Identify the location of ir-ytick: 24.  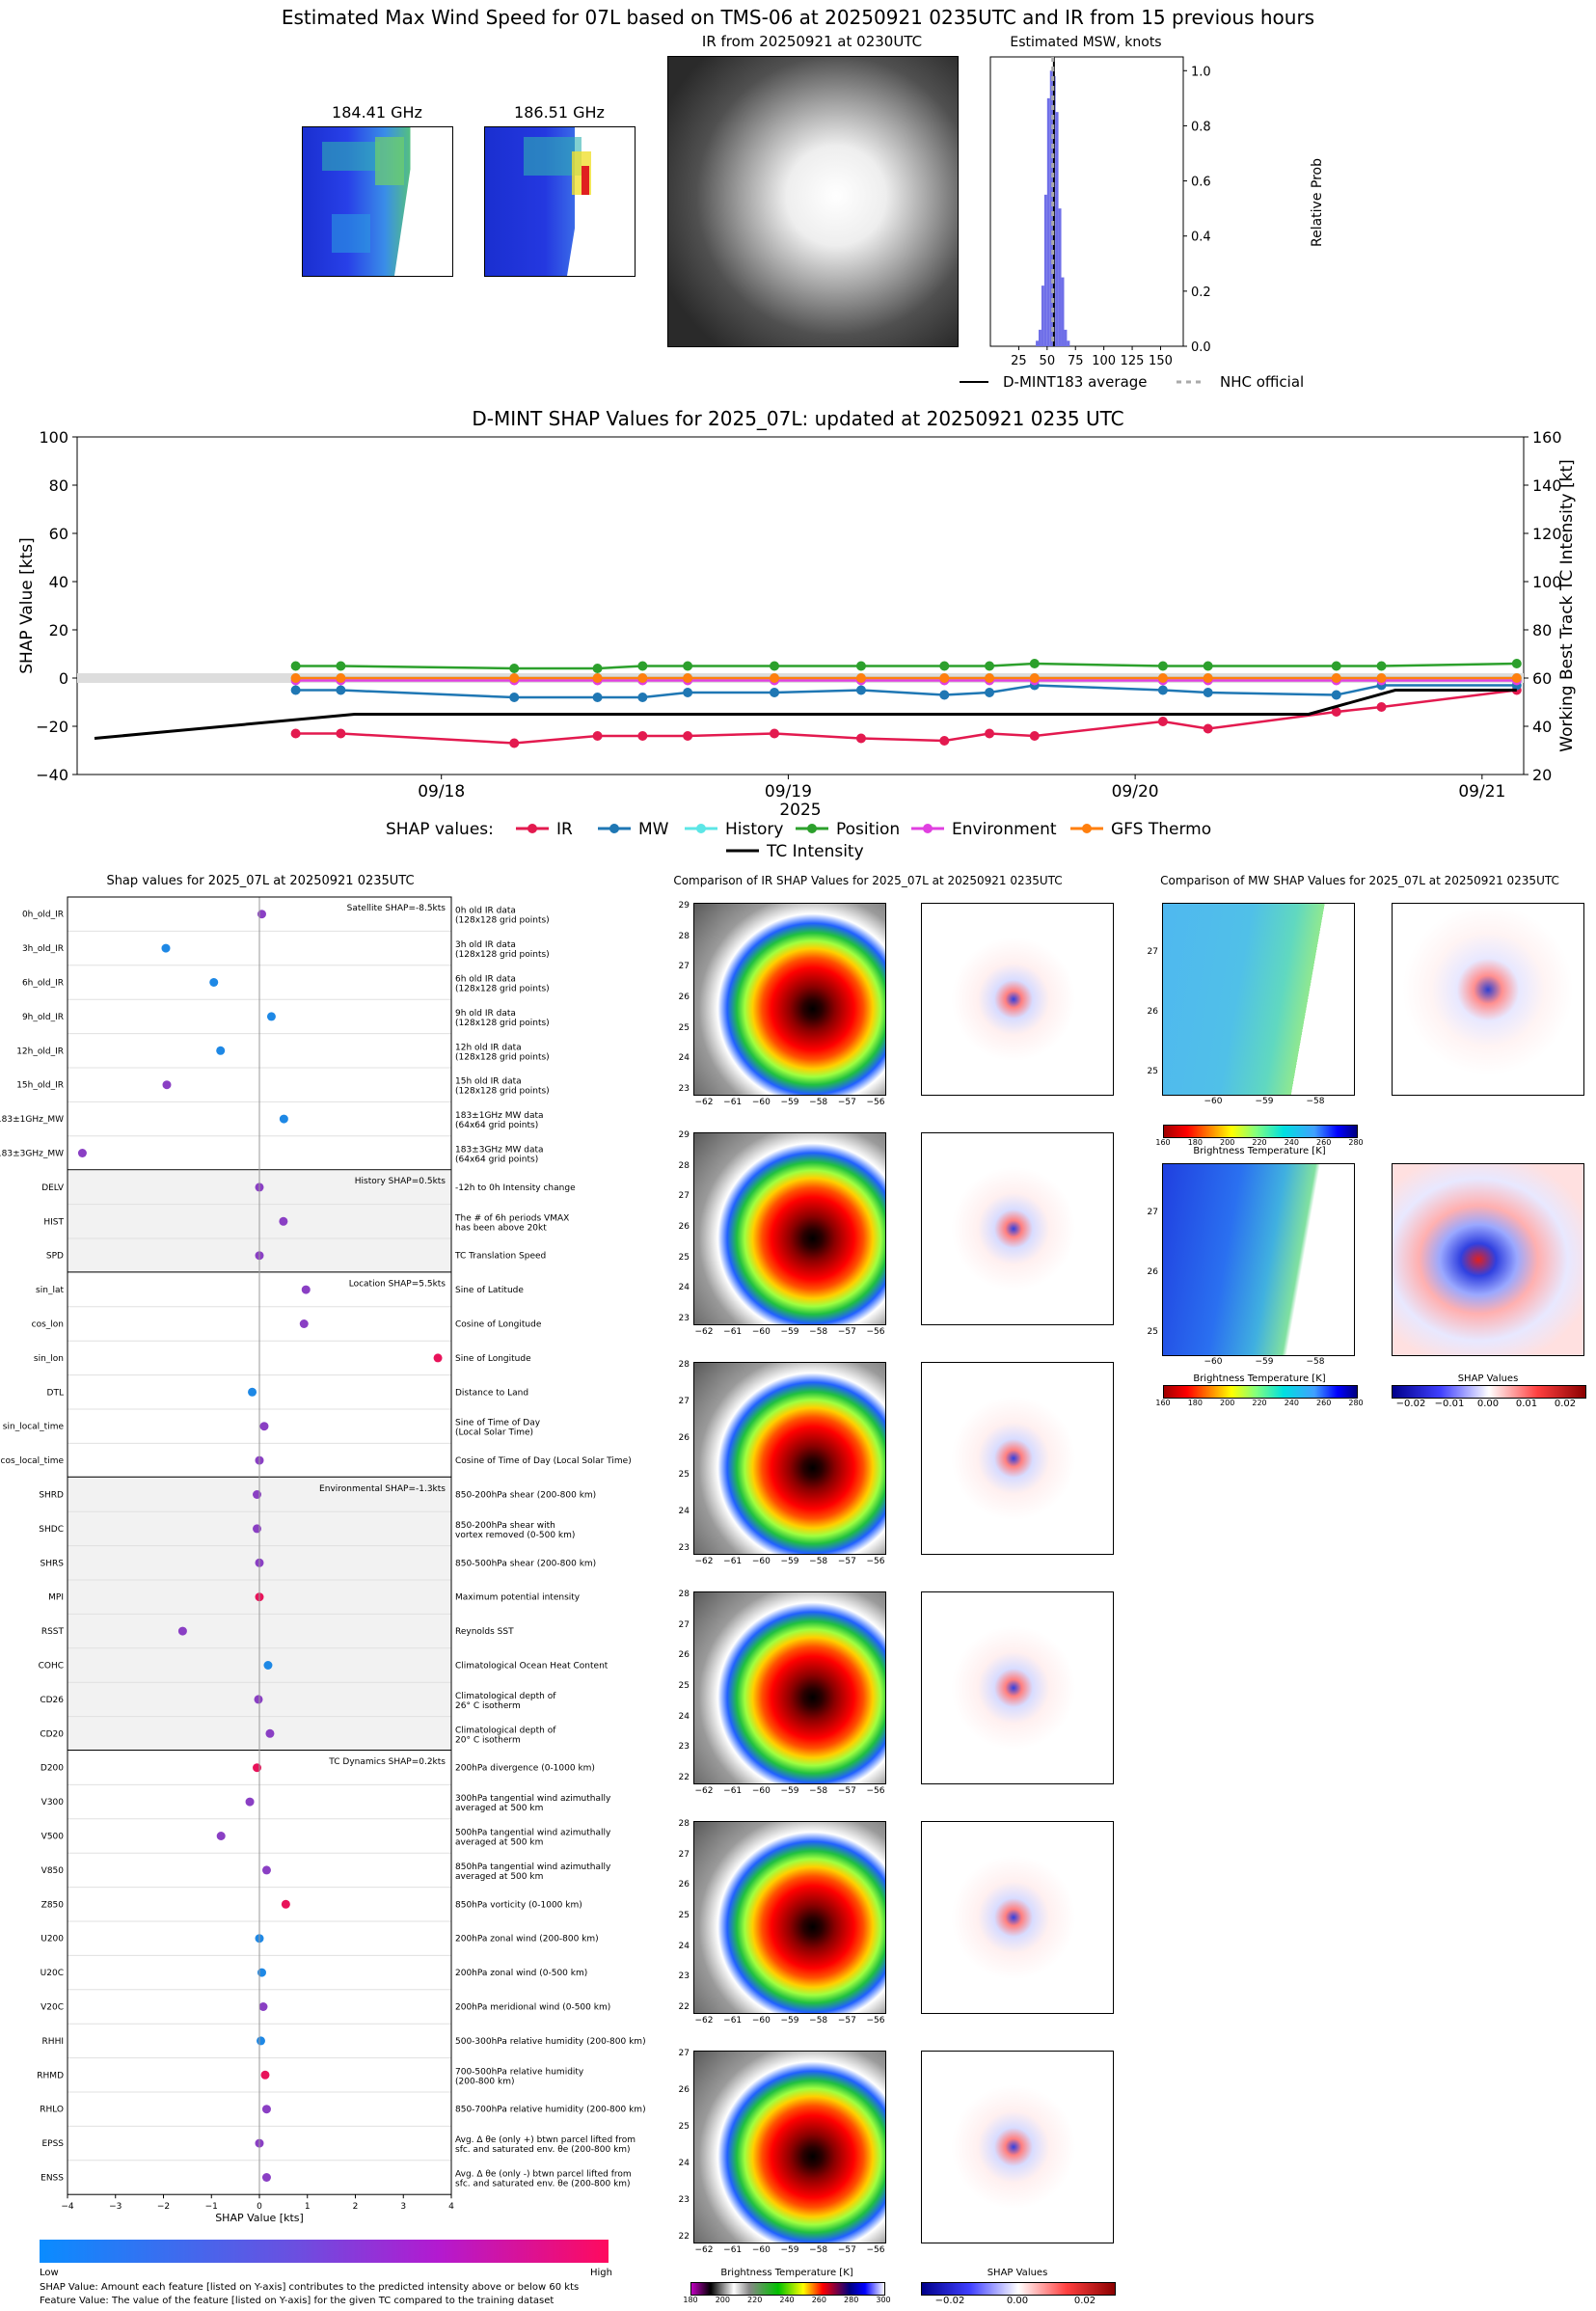
(684, 1288).